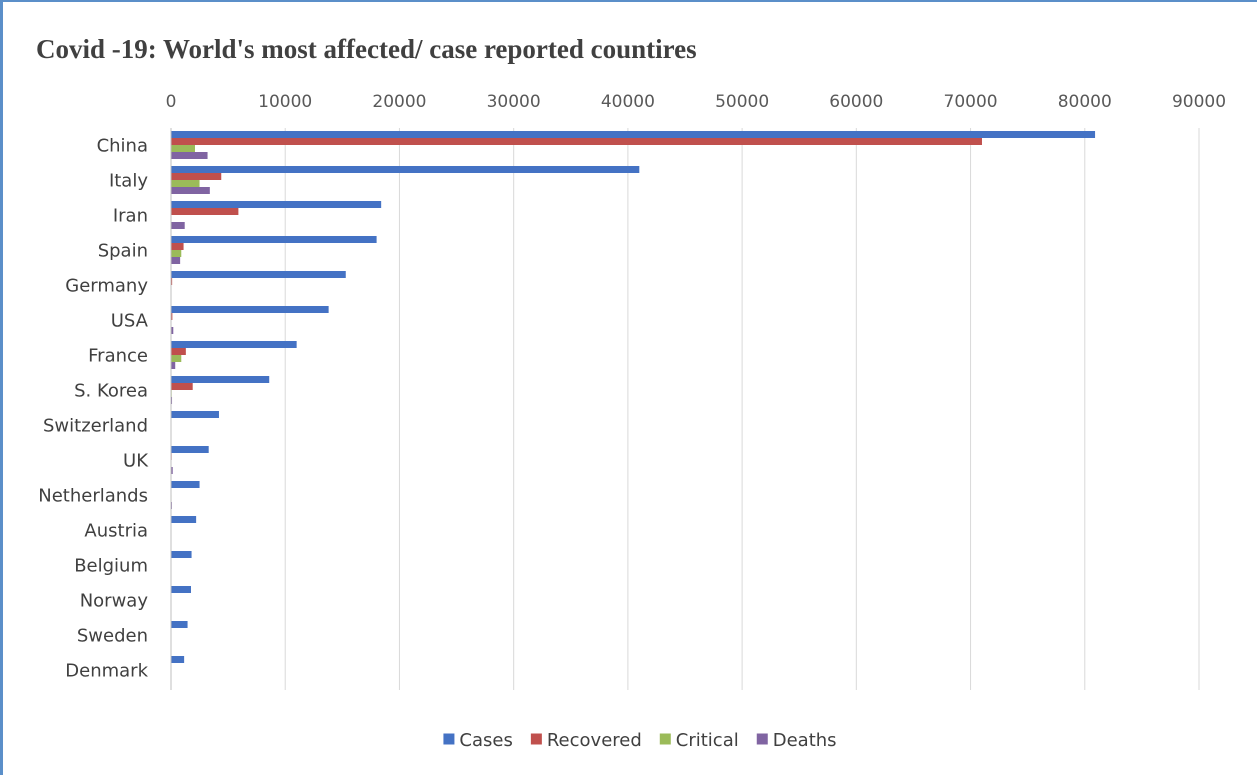 The height and width of the screenshot is (775, 1257). What do you see at coordinates (116, 531) in the screenshot?
I see `category-label: Austria` at bounding box center [116, 531].